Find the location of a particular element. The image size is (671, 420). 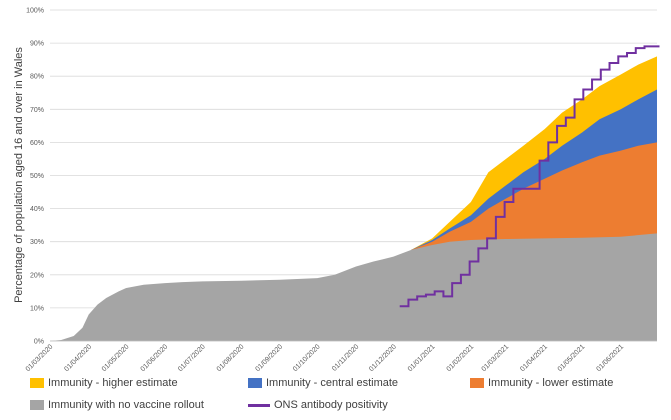

legend-swatch-lower is located at coordinates (477, 383).